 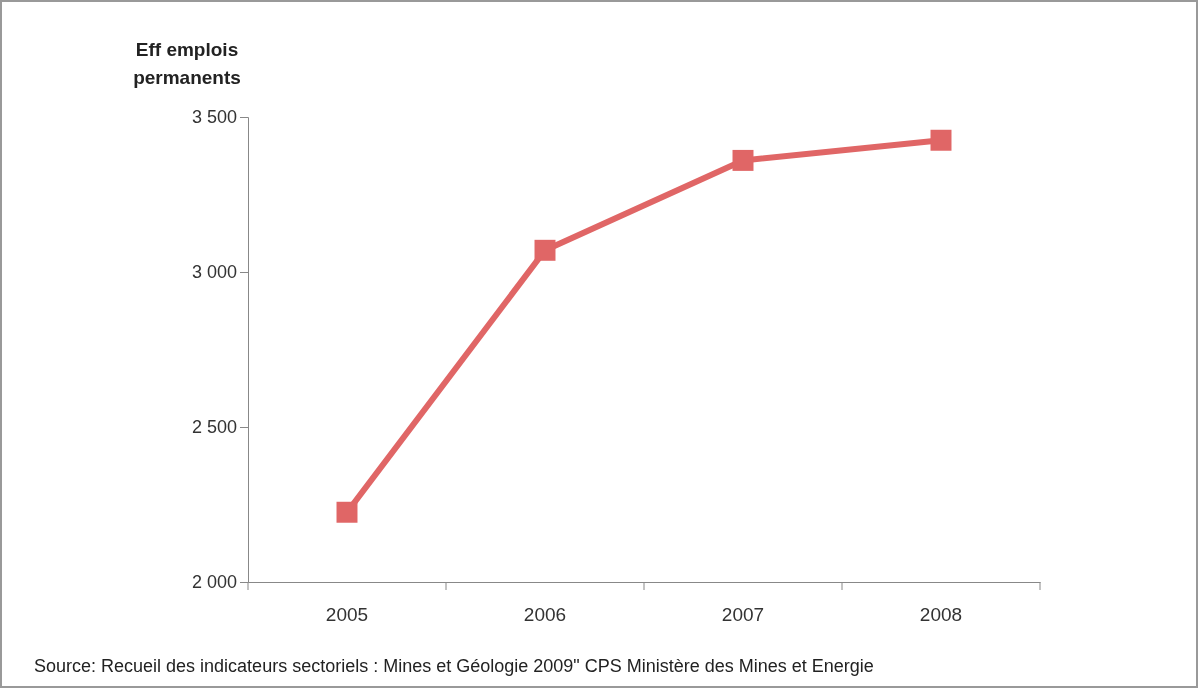 What do you see at coordinates (187, 63) in the screenshot?
I see `y-axis-title: Eff emplois permanents` at bounding box center [187, 63].